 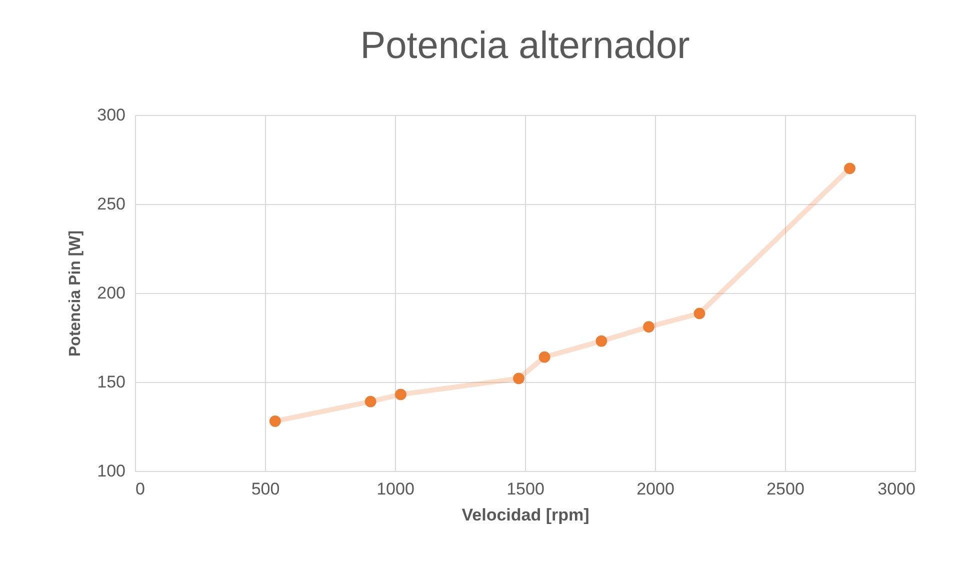 I want to click on x-tick-label: 500, so click(x=265, y=489).